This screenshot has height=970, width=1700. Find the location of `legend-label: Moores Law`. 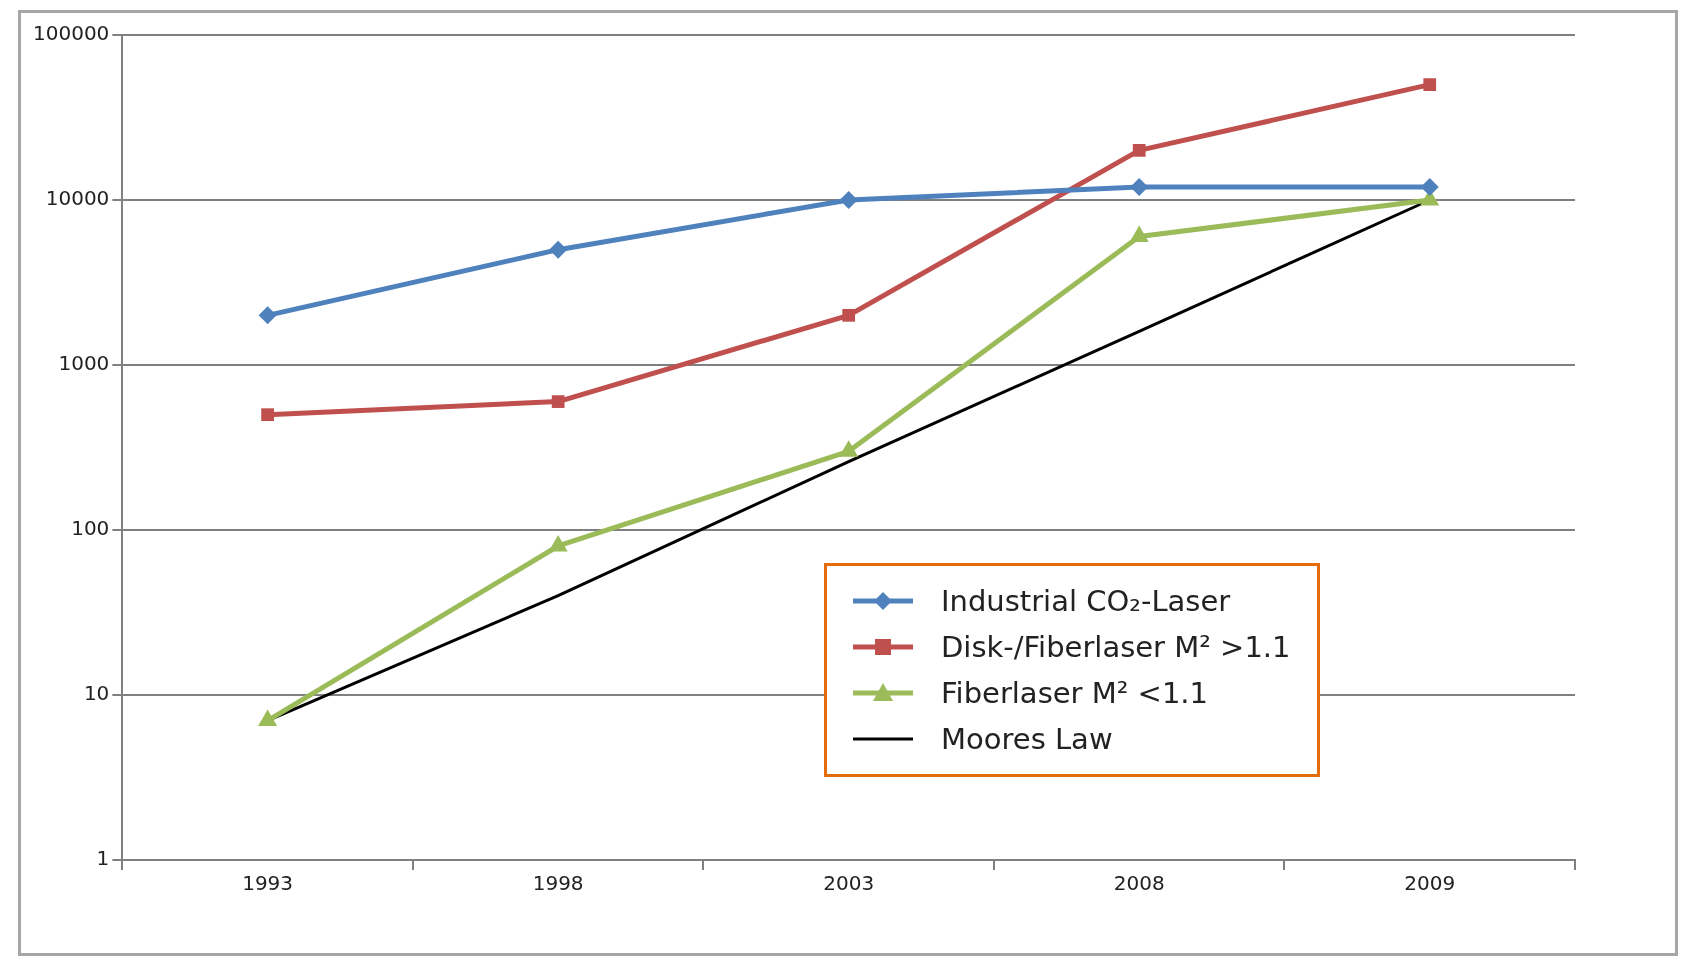

legend-label: Moores Law is located at coordinates (1027, 739).